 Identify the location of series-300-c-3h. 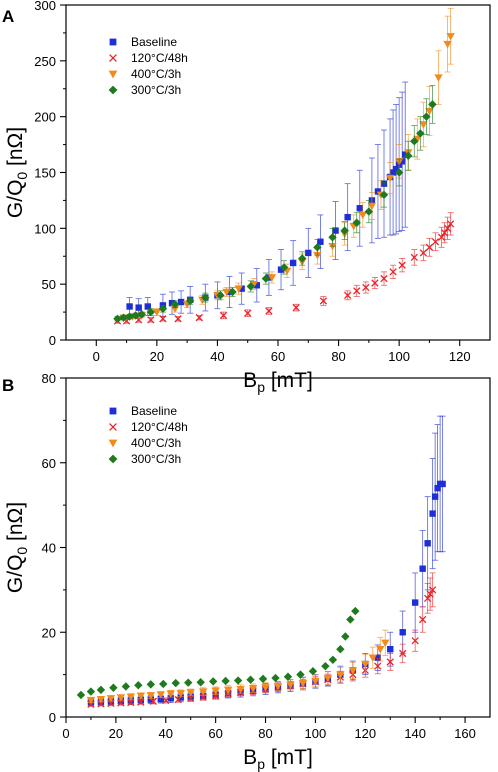
(218, 653).